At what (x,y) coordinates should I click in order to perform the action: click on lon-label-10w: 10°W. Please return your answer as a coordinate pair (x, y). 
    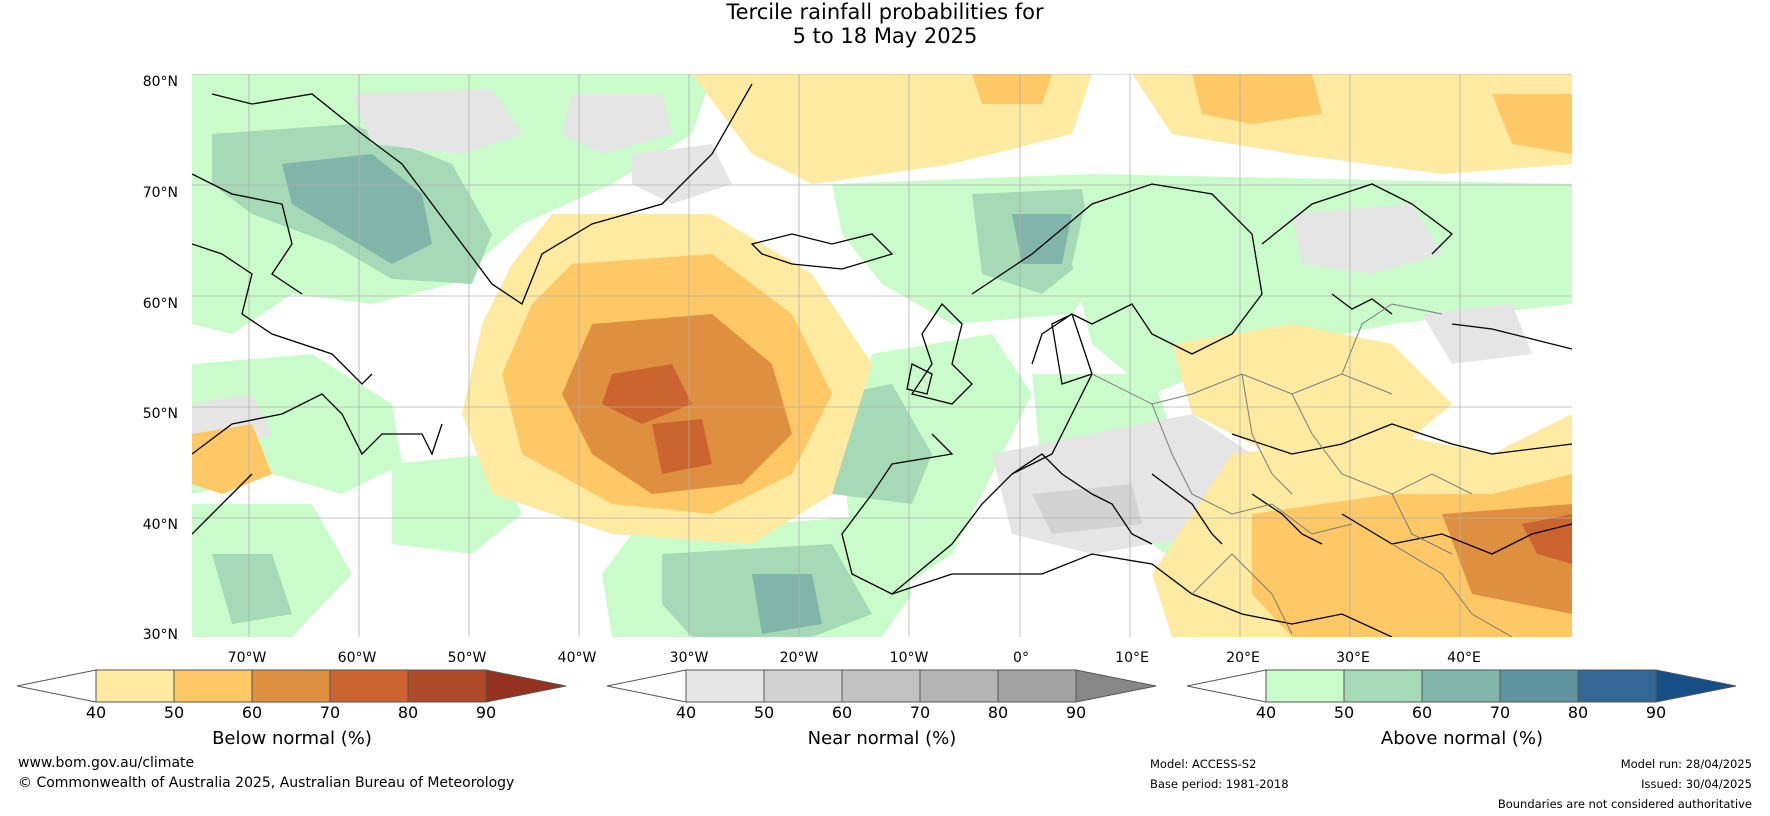
    Looking at the image, I should click on (909, 658).